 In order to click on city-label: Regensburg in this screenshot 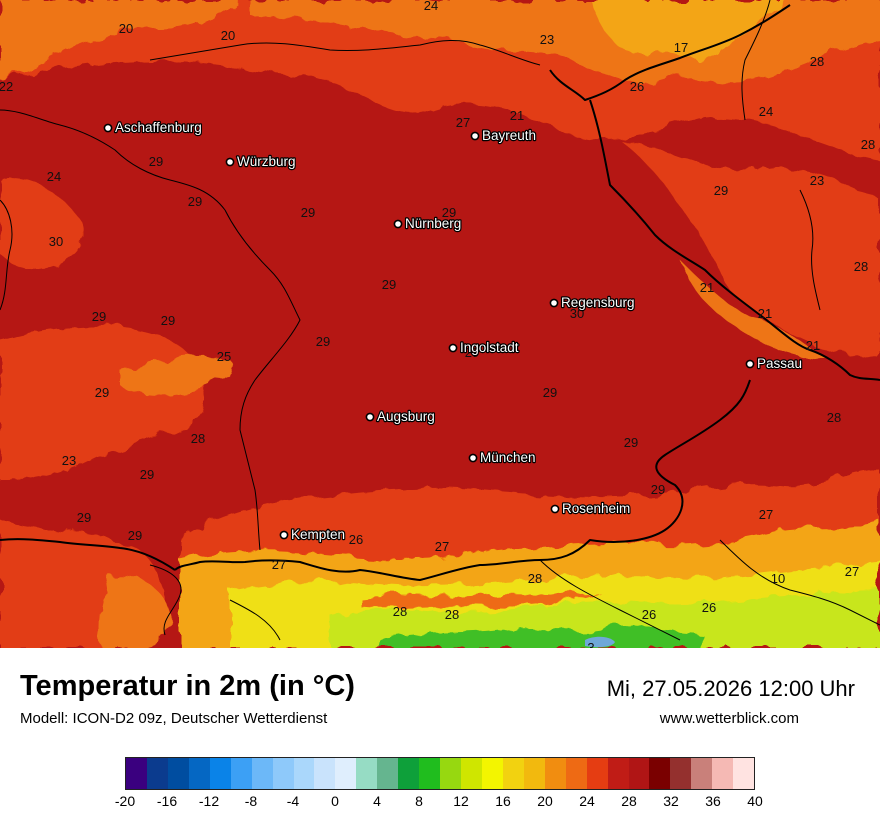, I will do `click(598, 302)`.